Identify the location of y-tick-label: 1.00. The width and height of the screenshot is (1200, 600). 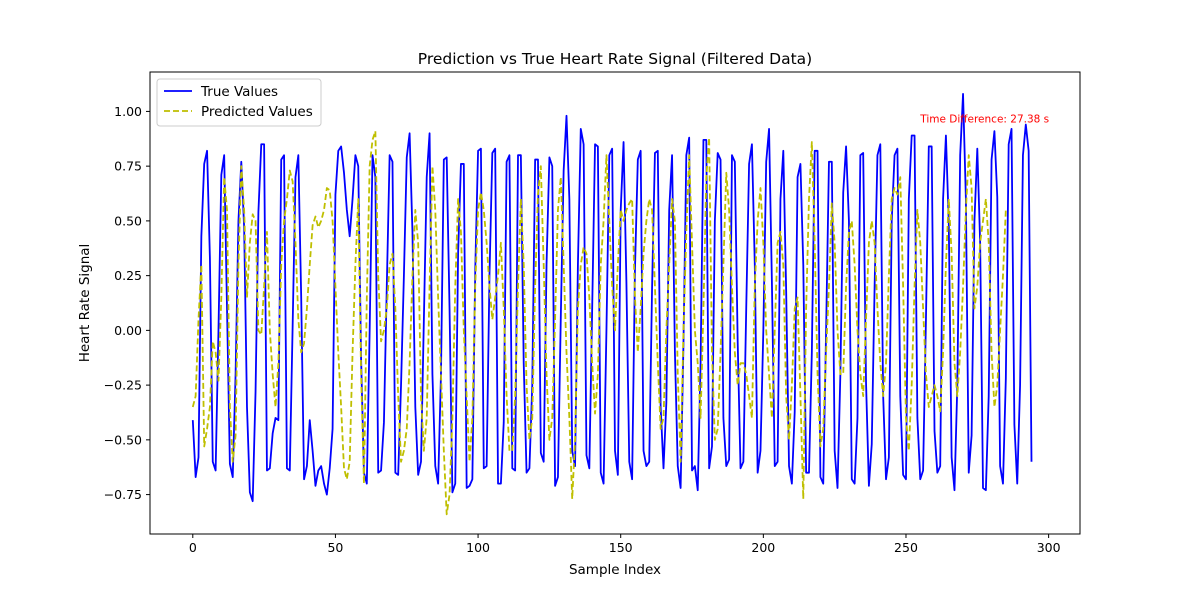
(128, 111).